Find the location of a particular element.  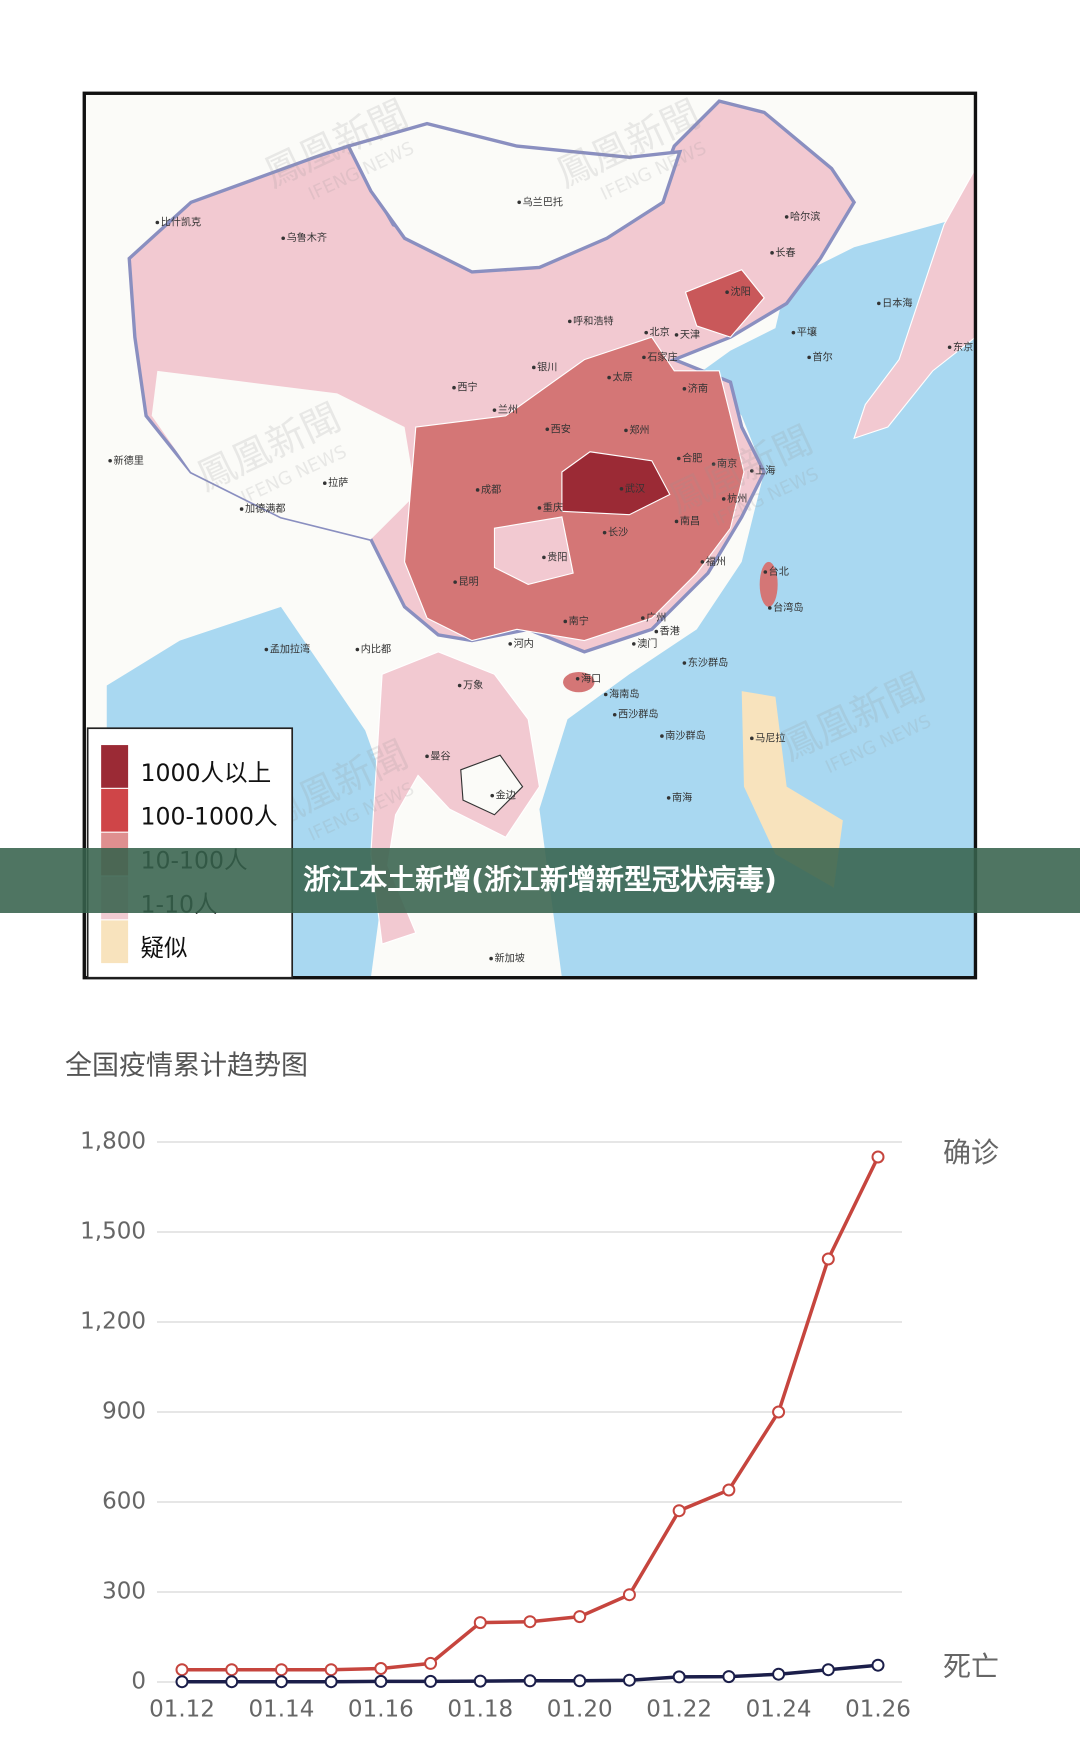

place-label: 平壤 is located at coordinates (807, 332).